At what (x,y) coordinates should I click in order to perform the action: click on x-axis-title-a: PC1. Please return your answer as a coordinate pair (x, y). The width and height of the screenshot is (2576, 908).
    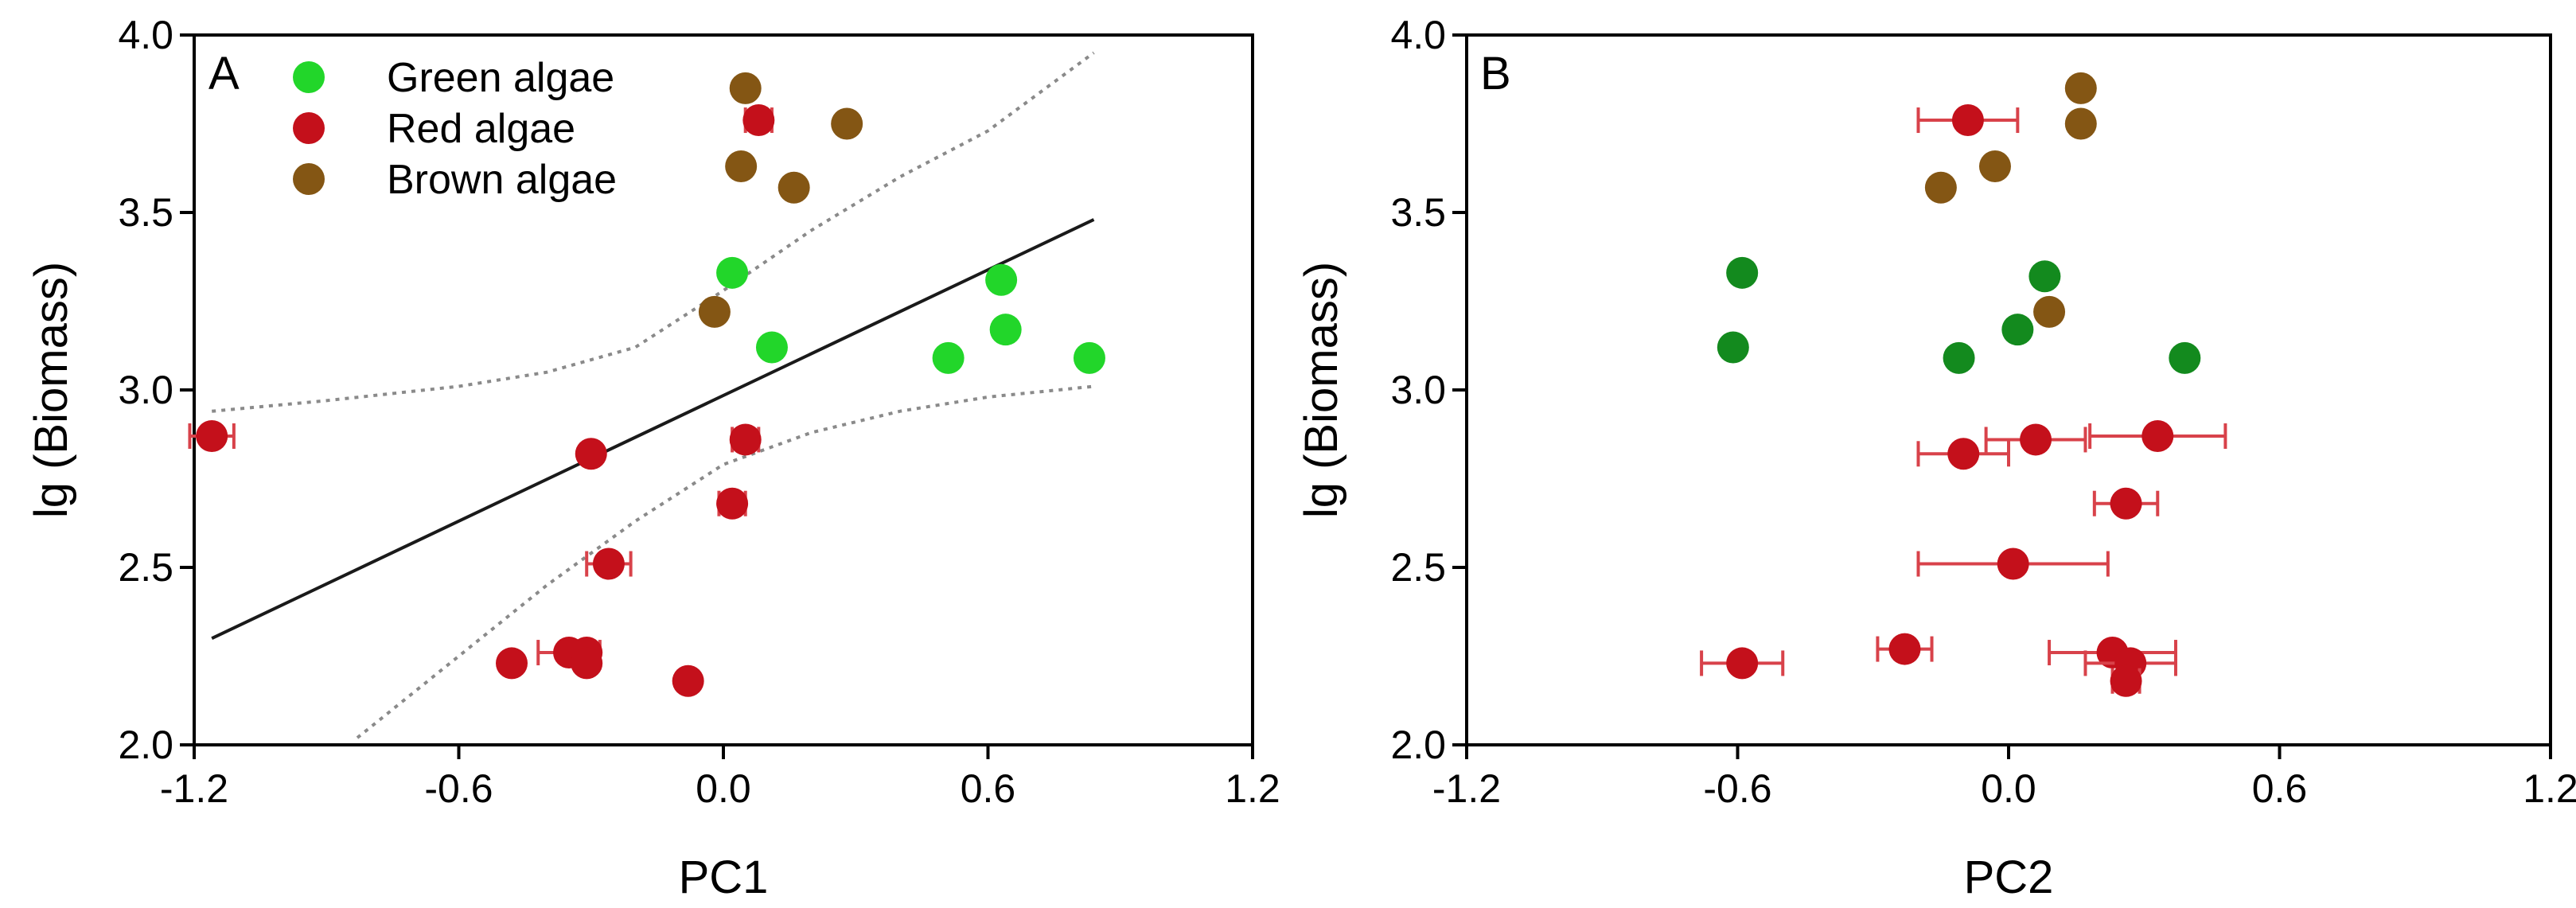
    Looking at the image, I should click on (724, 877).